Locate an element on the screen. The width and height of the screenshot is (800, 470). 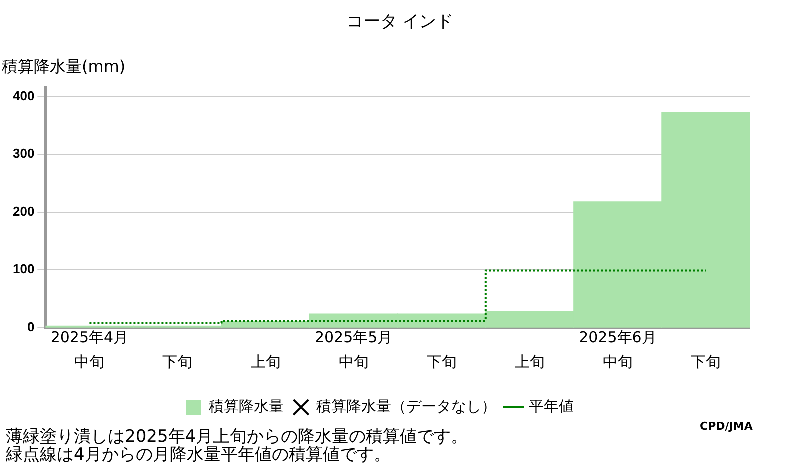
y-tick-label: 100 is located at coordinates (23, 269).